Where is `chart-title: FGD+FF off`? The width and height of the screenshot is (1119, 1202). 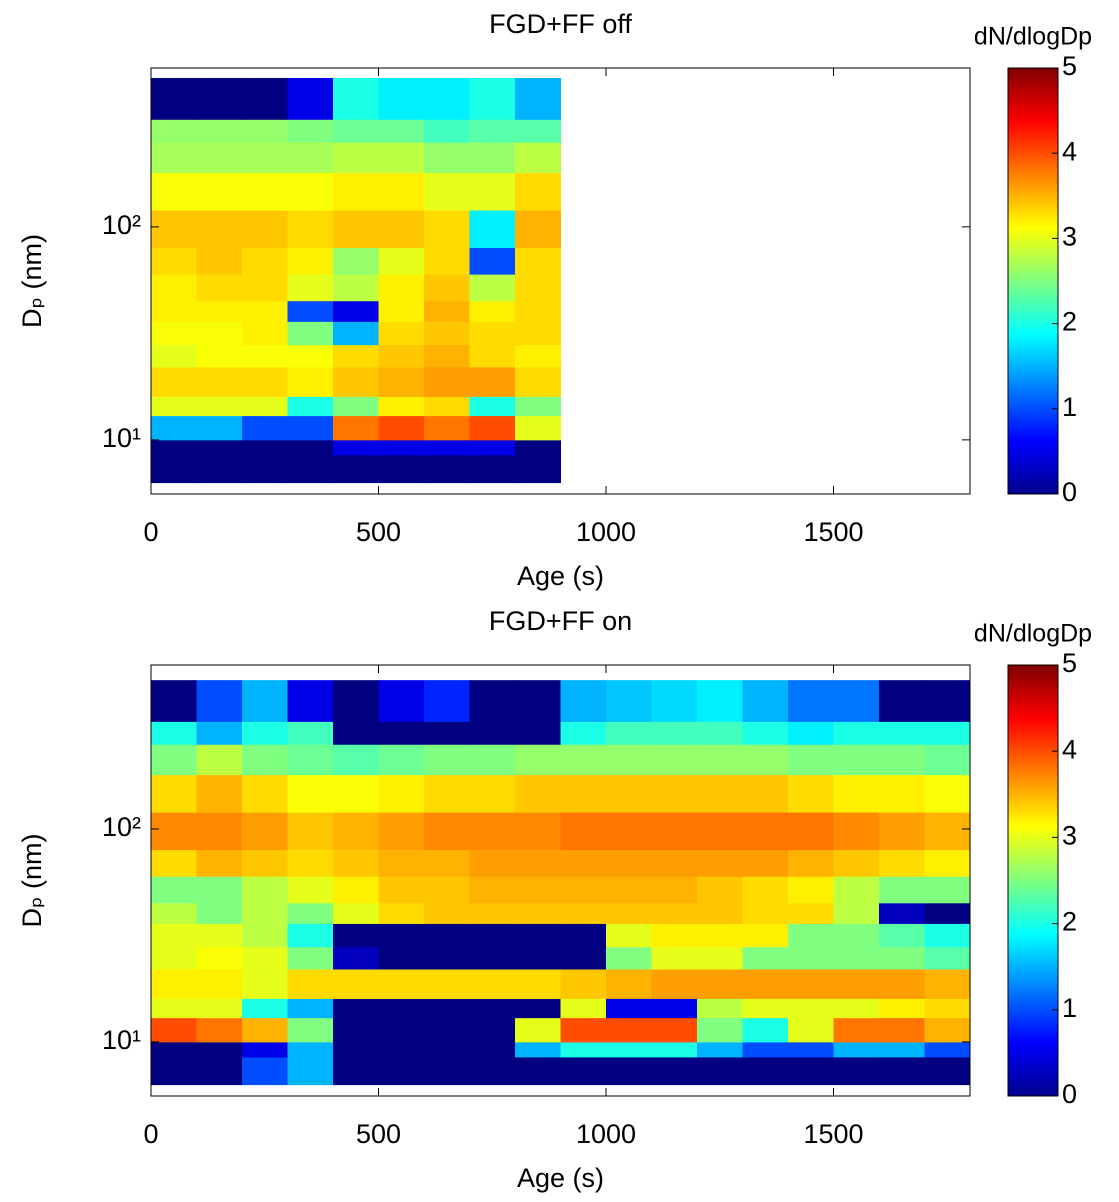
chart-title: FGD+FF off is located at coordinates (560, 24).